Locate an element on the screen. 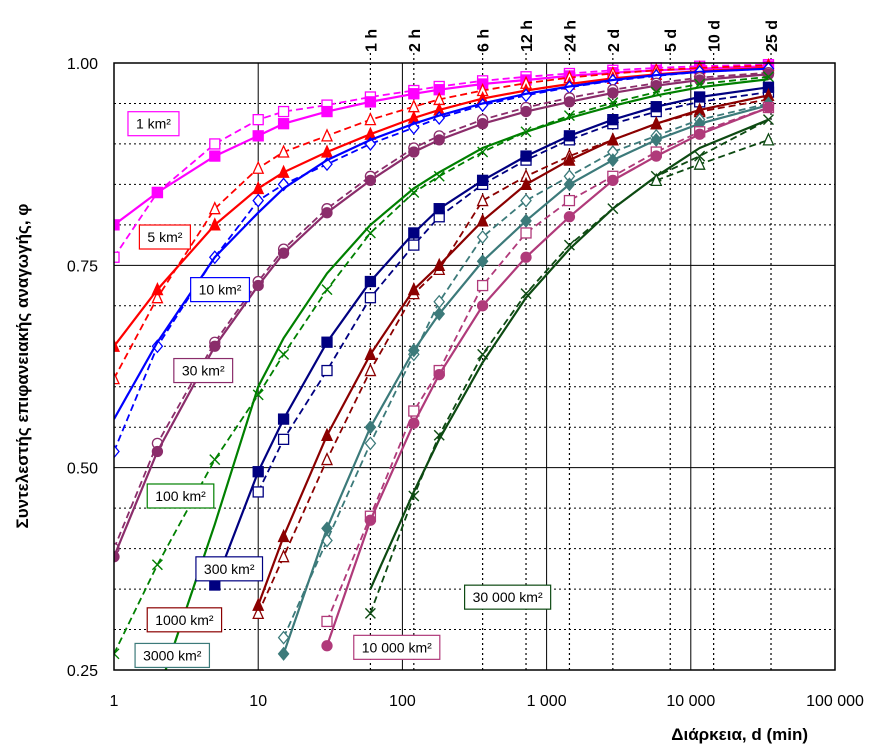  series-label: 5 km² is located at coordinates (164, 237).